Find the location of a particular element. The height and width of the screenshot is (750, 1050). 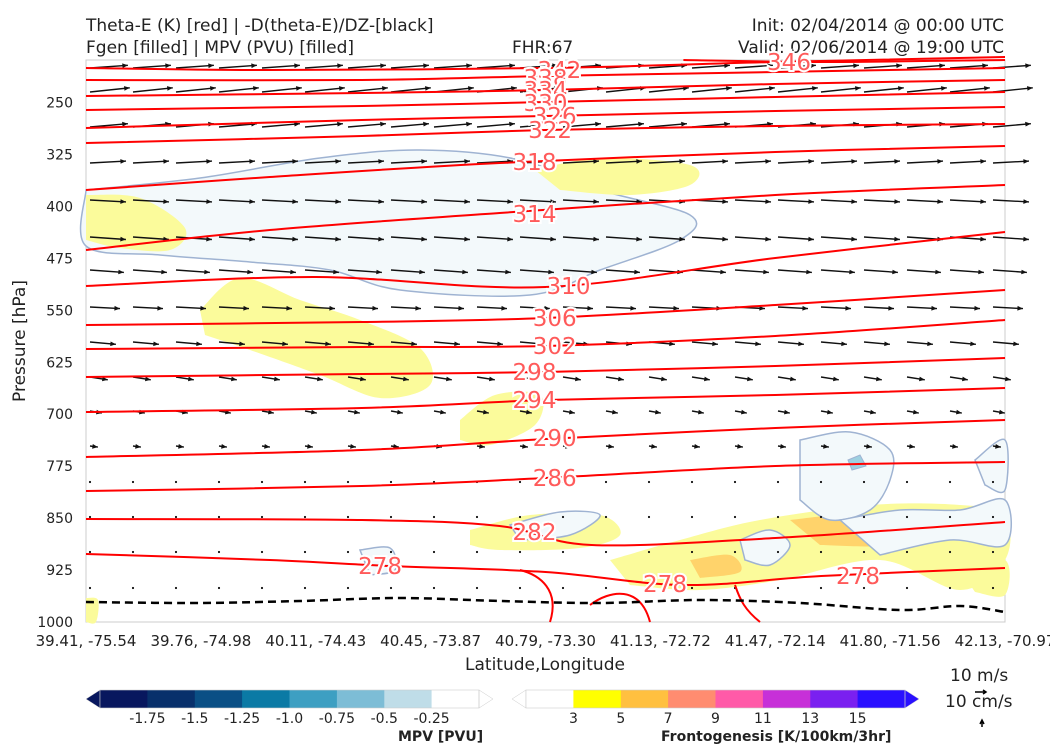

colorbar-tick-label: 5 is located at coordinates (620, 719).